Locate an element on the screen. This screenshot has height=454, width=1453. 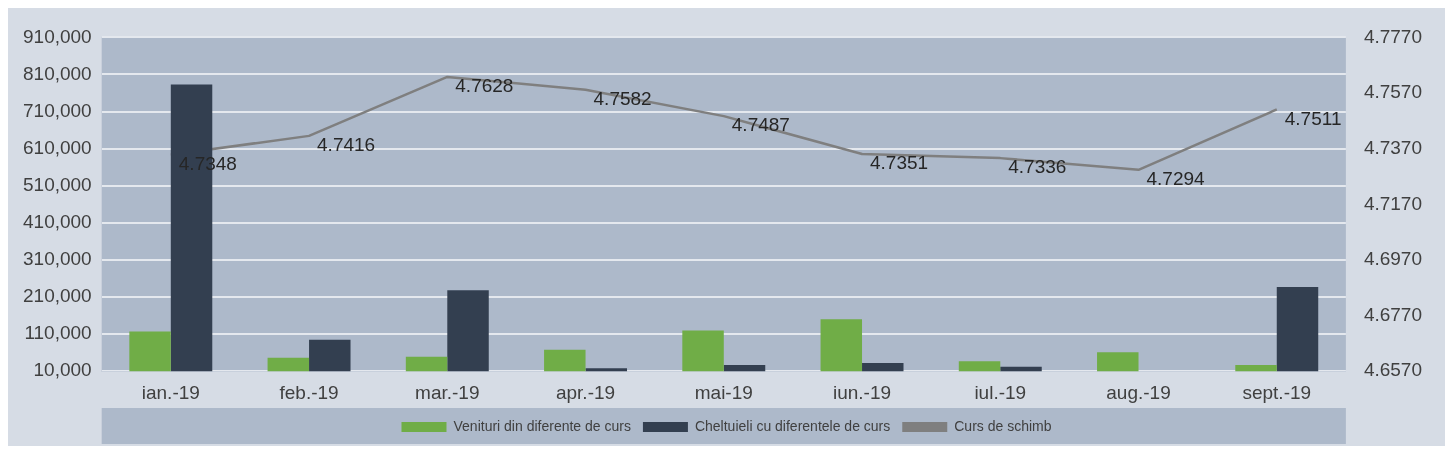
x-tick-label: aug.-19 is located at coordinates (1138, 392).